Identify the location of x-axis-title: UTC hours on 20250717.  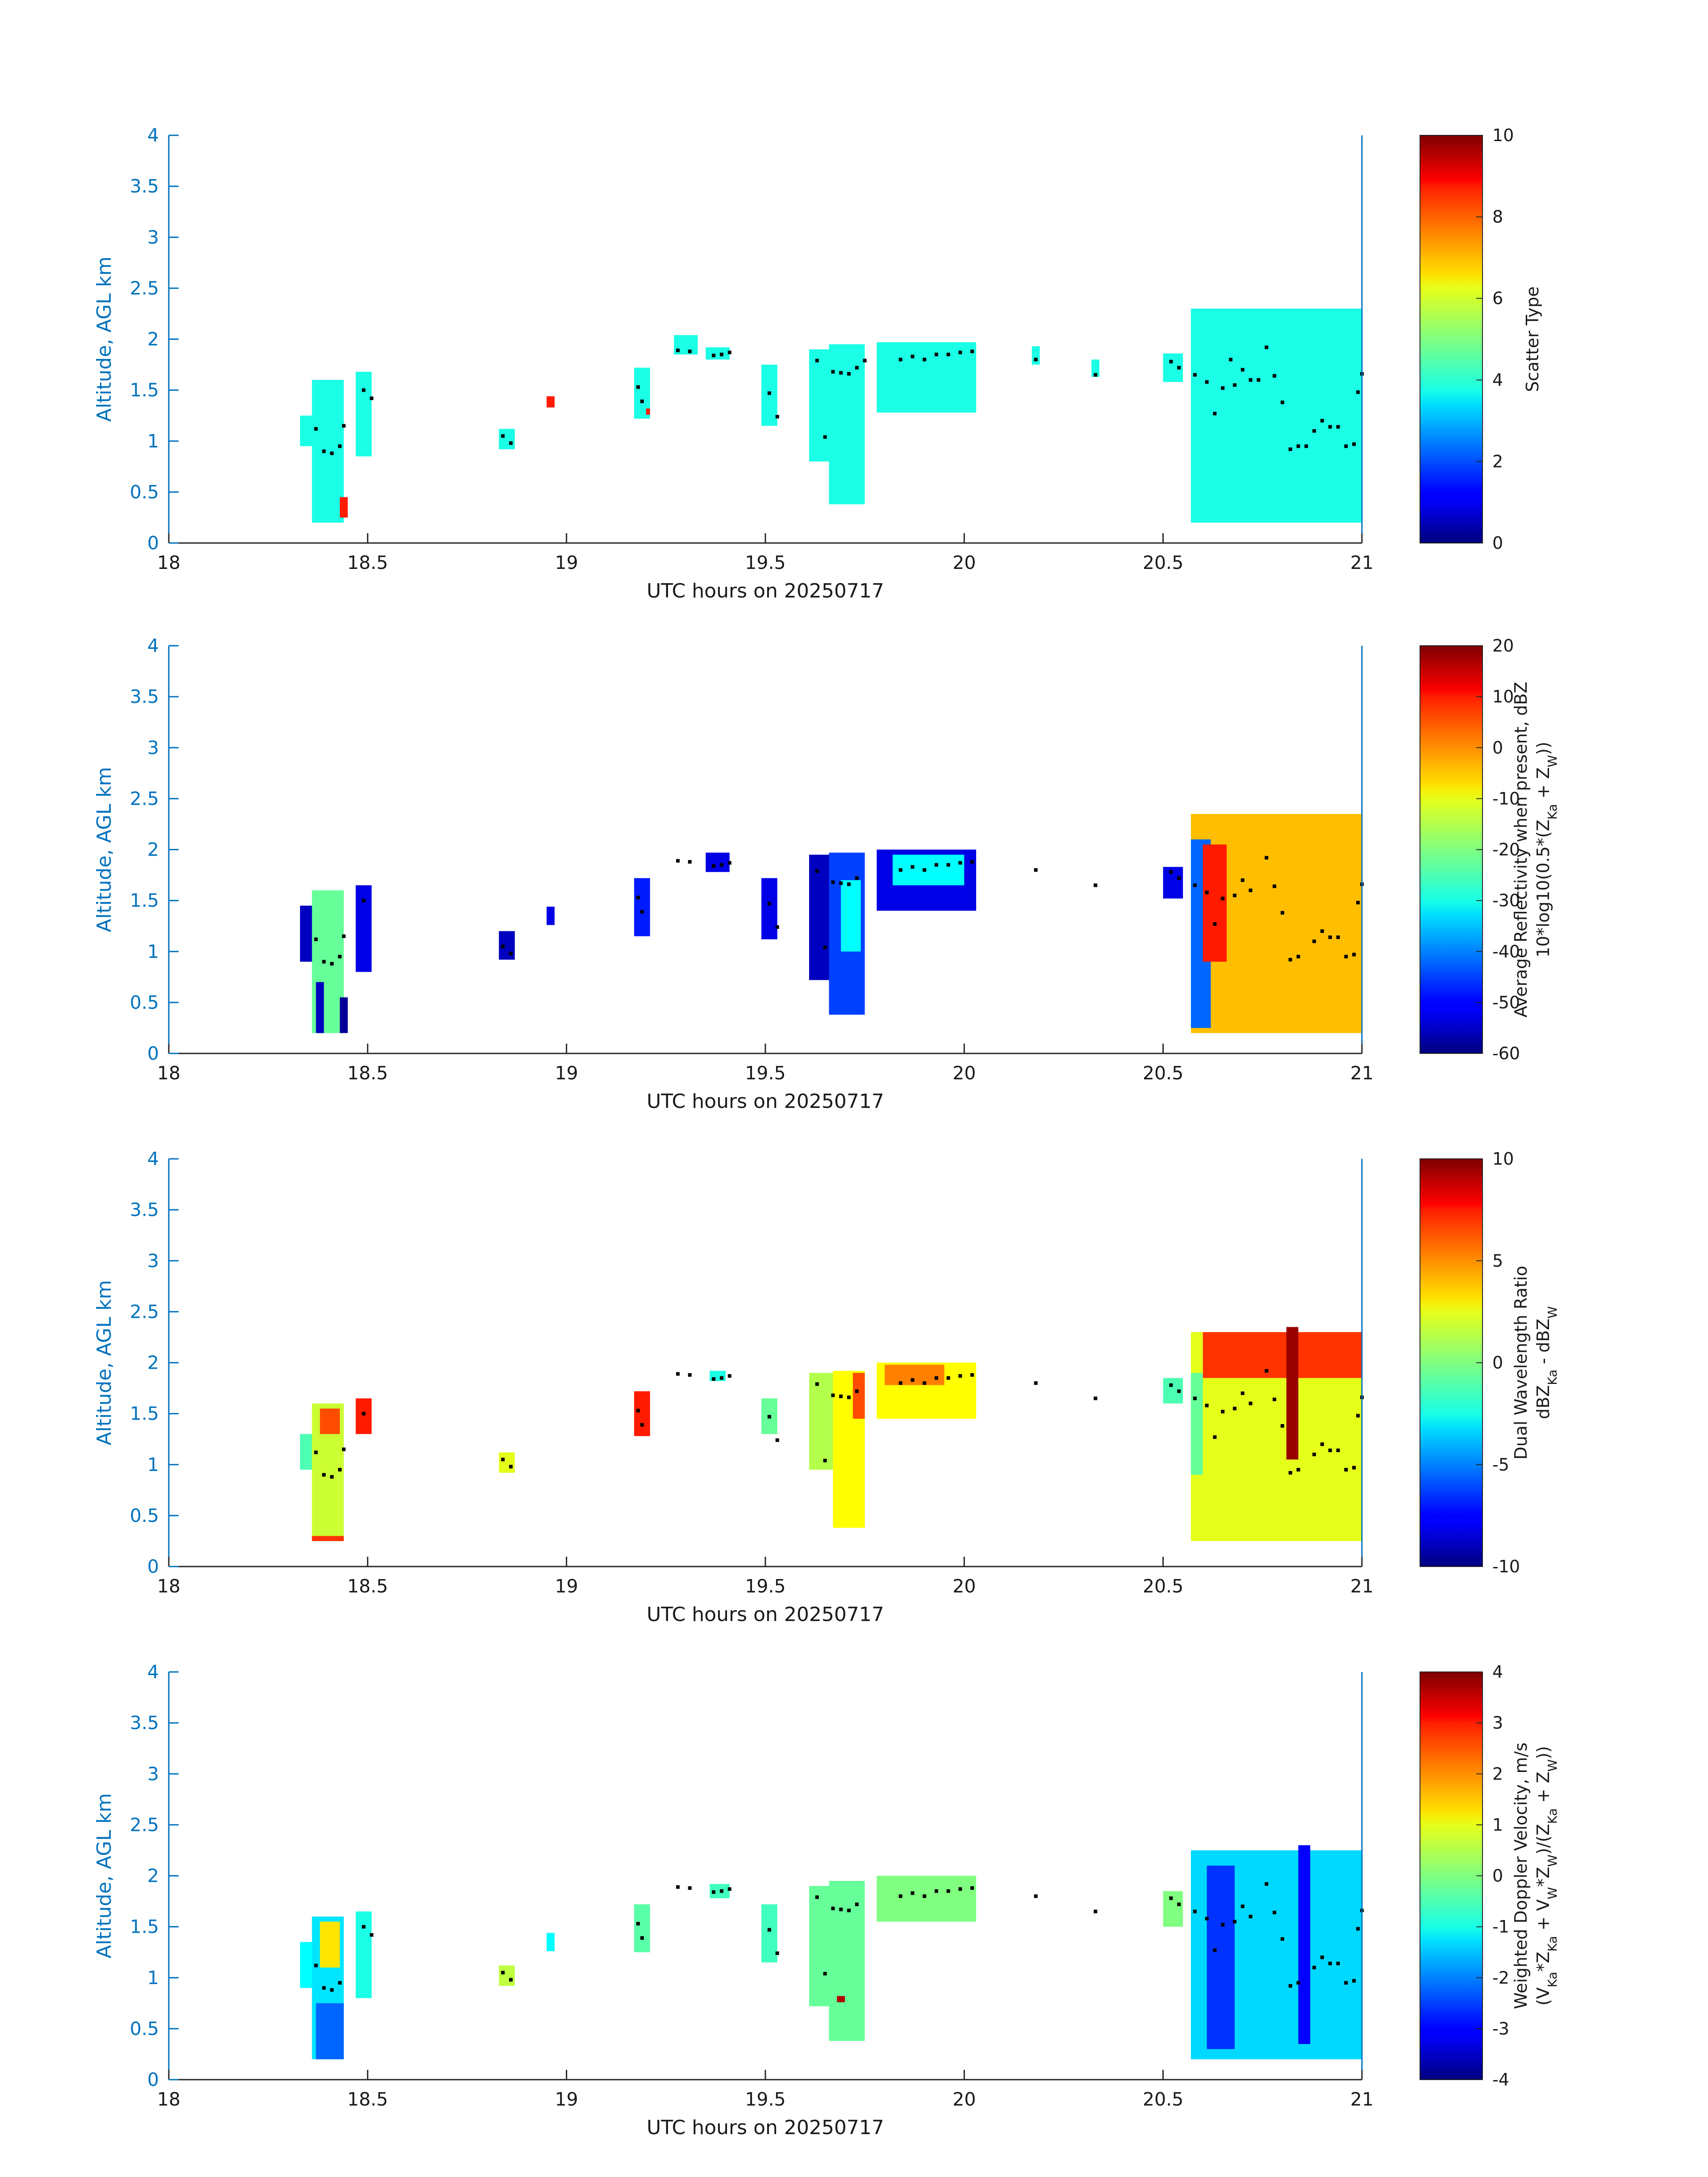
(765, 2127).